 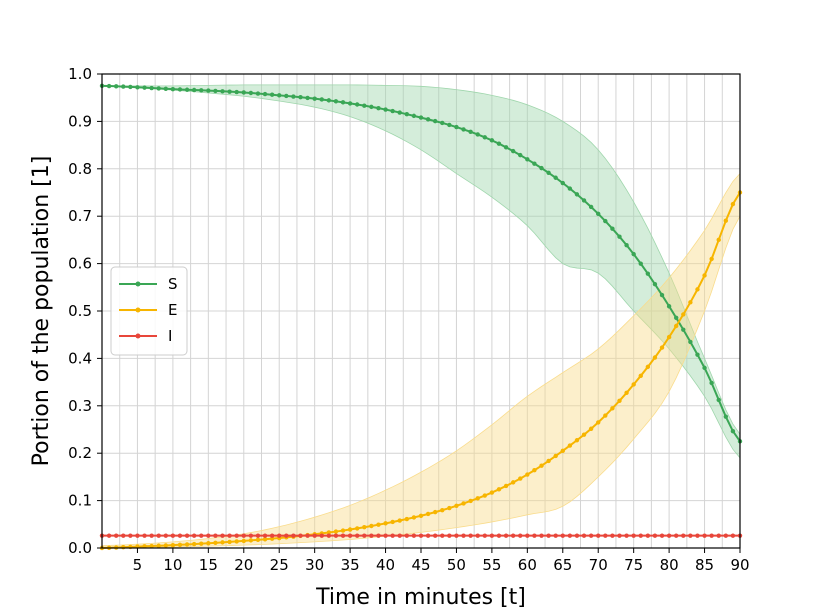 I want to click on y-tick-label: 0.9, so click(x=80, y=121).